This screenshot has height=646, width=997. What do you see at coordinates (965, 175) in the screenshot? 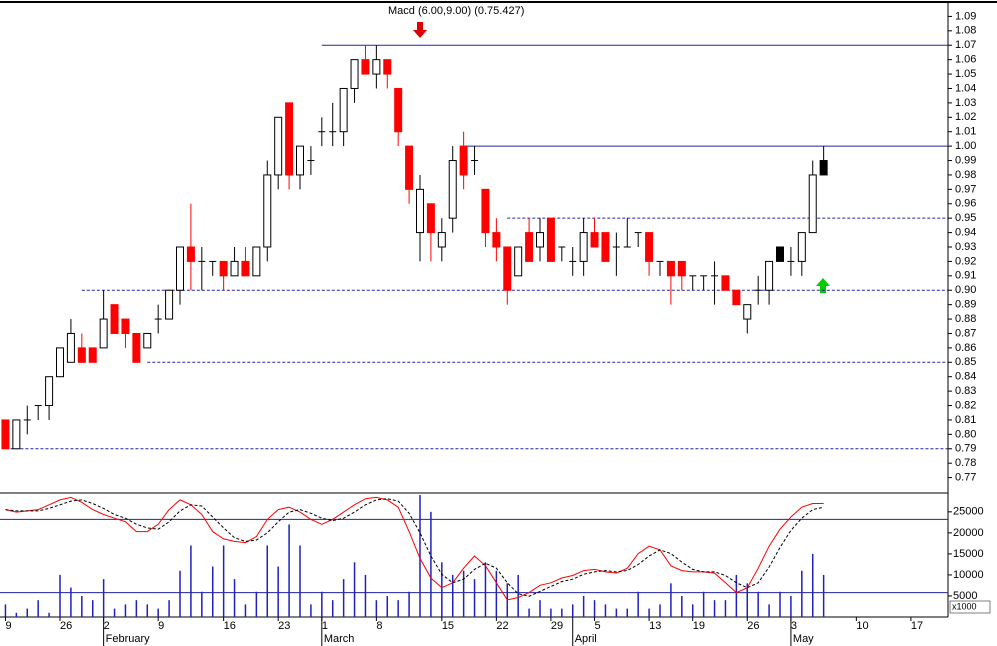
I see `y-tick-label: 0.98` at bounding box center [965, 175].